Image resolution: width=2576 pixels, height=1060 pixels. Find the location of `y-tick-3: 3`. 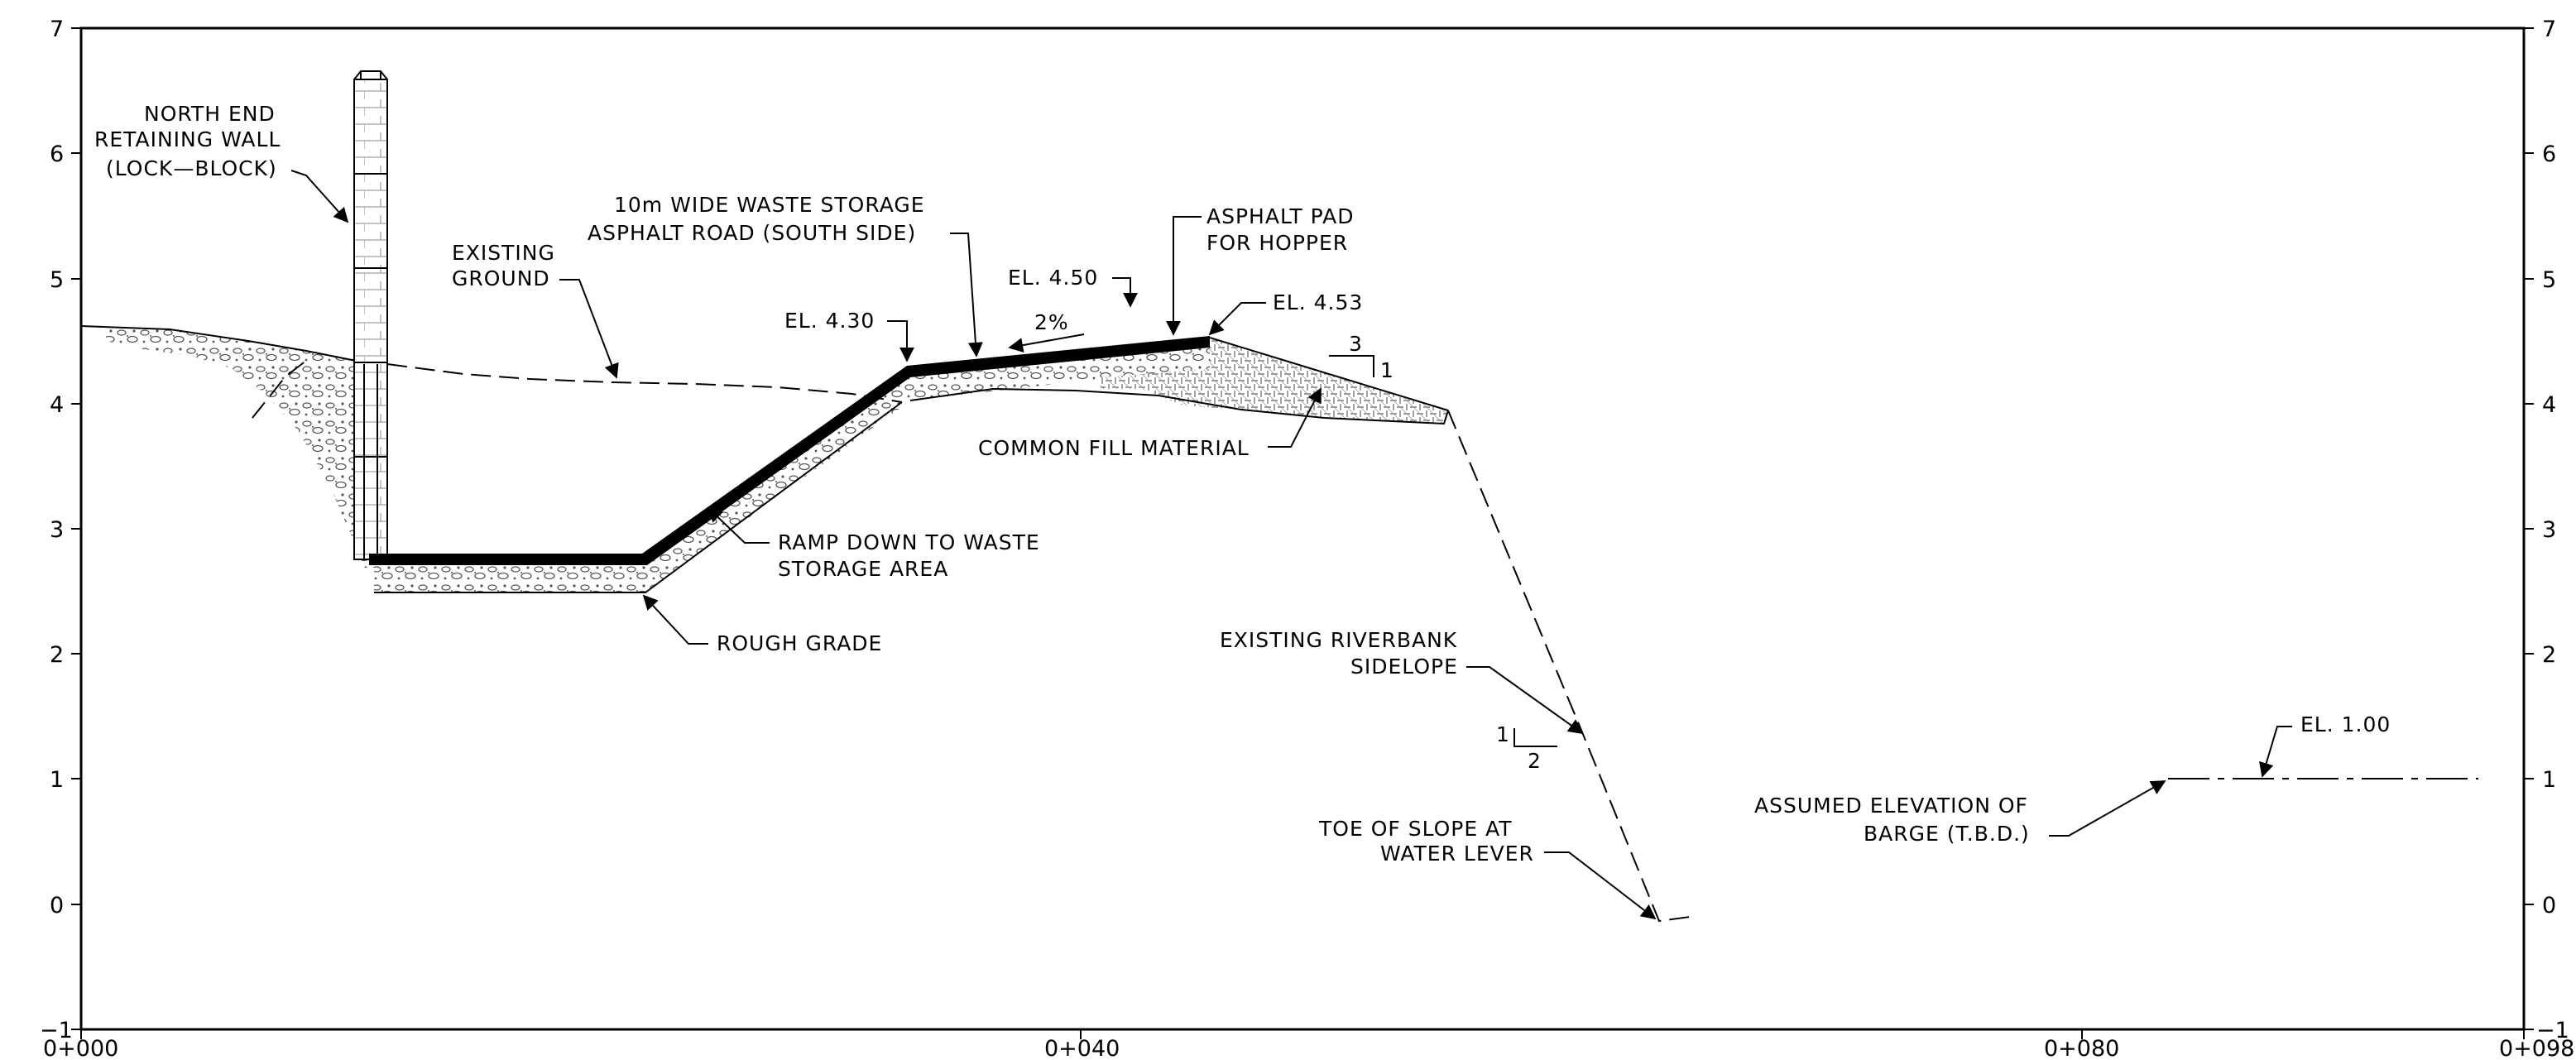

y-tick-3: 3 is located at coordinates (57, 530).